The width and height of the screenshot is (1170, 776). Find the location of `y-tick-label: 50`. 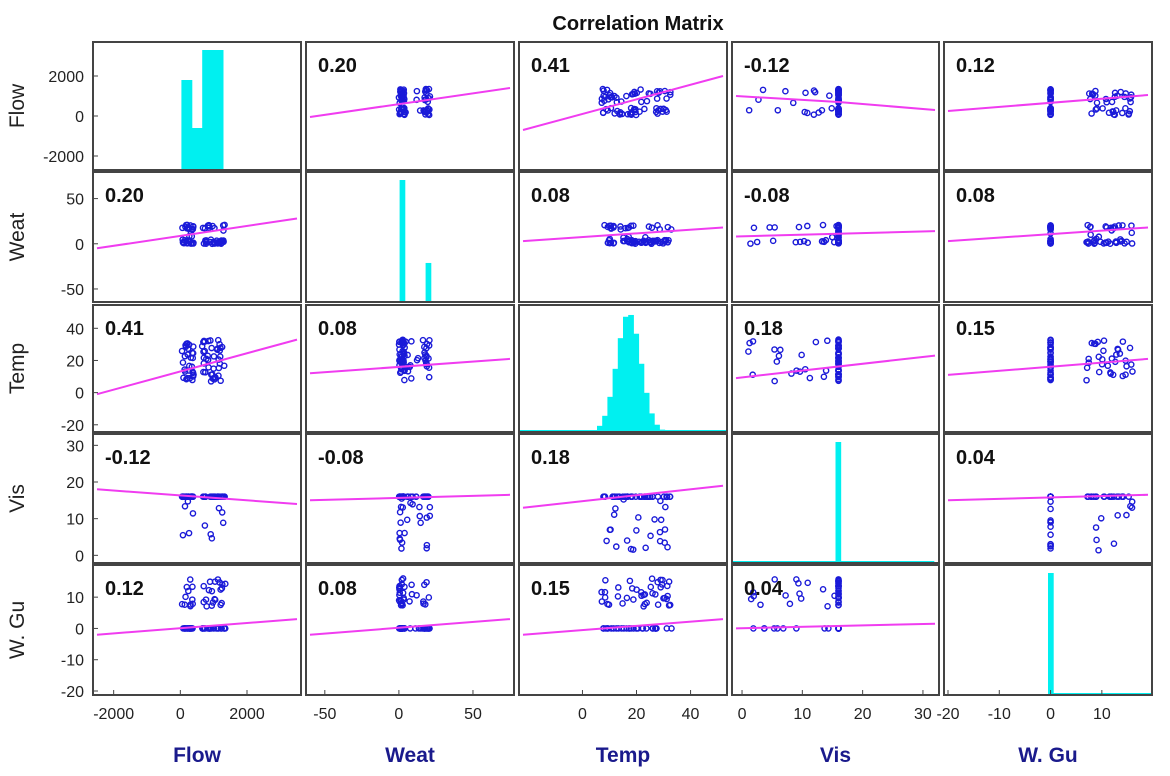

y-tick-label: 50 is located at coordinates (75, 200).